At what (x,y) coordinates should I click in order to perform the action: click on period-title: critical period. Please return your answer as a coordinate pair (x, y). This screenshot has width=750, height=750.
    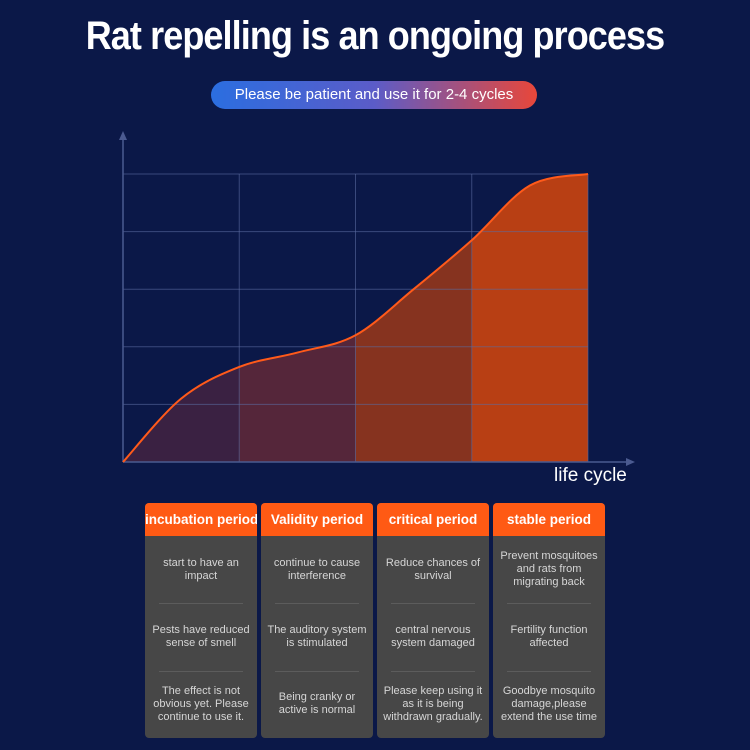
    Looking at the image, I should click on (433, 519).